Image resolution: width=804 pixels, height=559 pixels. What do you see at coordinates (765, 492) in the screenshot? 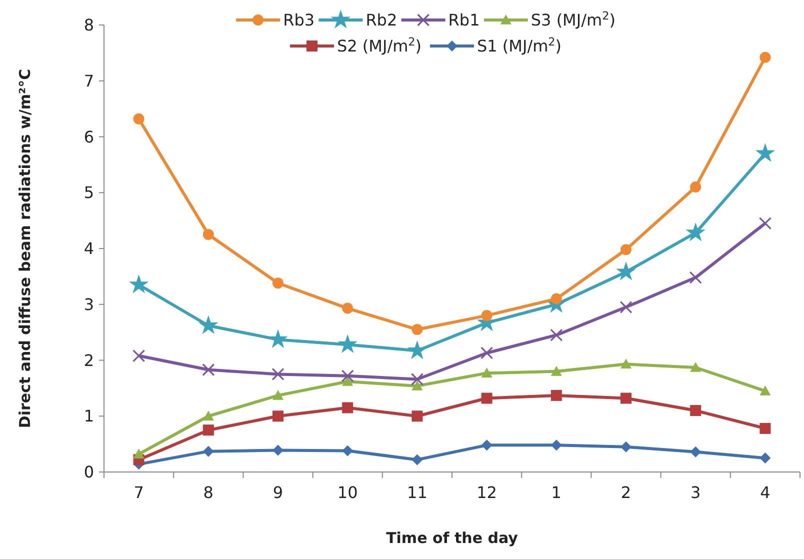
I see `x-tick-label: 4` at bounding box center [765, 492].